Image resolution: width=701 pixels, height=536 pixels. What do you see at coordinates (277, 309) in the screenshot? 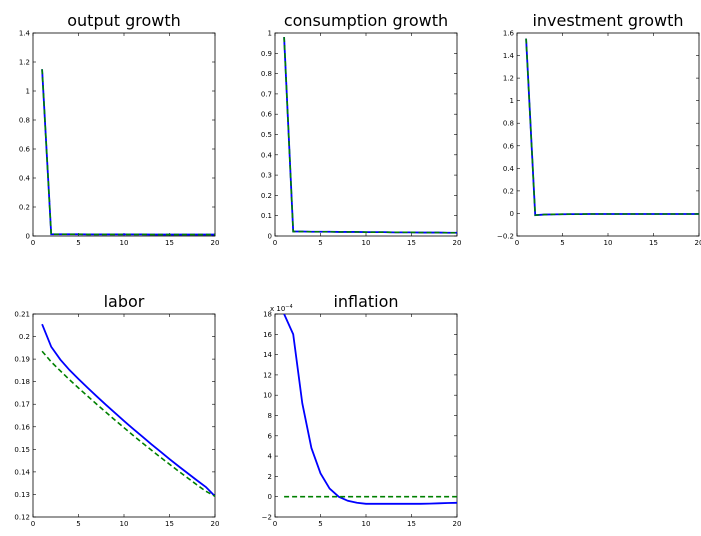
I see `y-exponent-base: x 10` at bounding box center [277, 309].